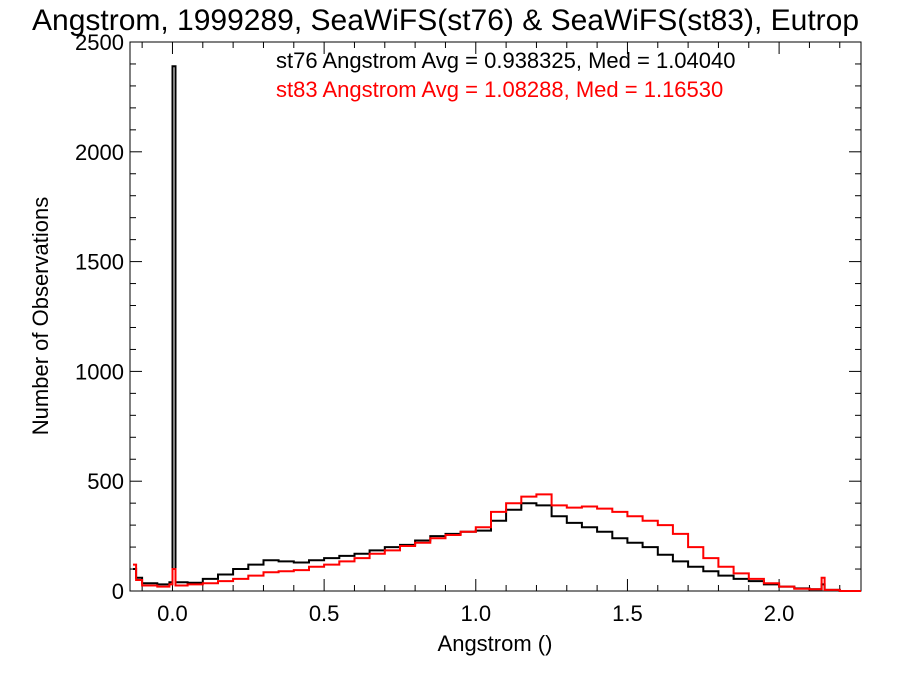 This screenshot has width=900, height=675. I want to click on x-tick-label: 0.5, so click(324, 613).